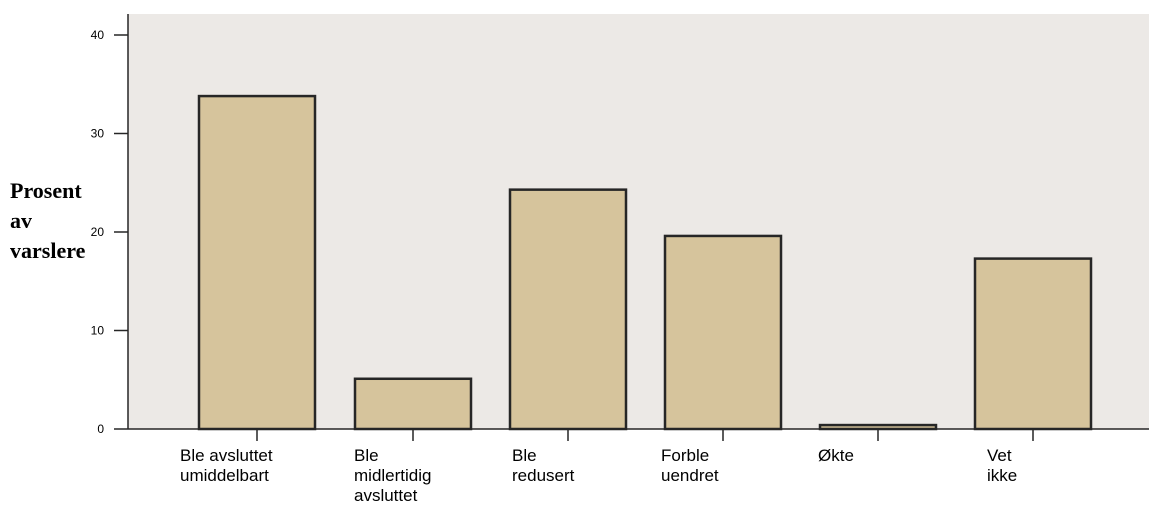 This screenshot has width=1149, height=512. What do you see at coordinates (48, 250) in the screenshot?
I see `y-axis-title-line: varslere` at bounding box center [48, 250].